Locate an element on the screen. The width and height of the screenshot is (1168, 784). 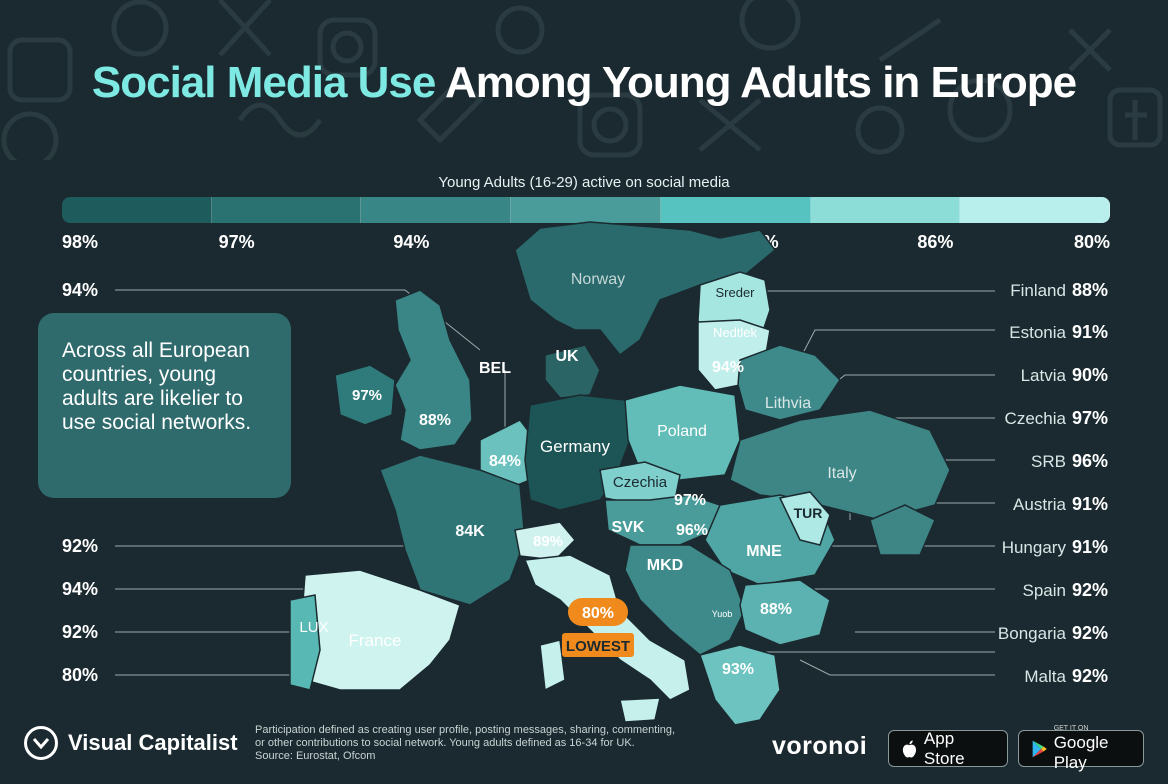
right-label-row: SRB 96% is located at coordinates (1069, 461).